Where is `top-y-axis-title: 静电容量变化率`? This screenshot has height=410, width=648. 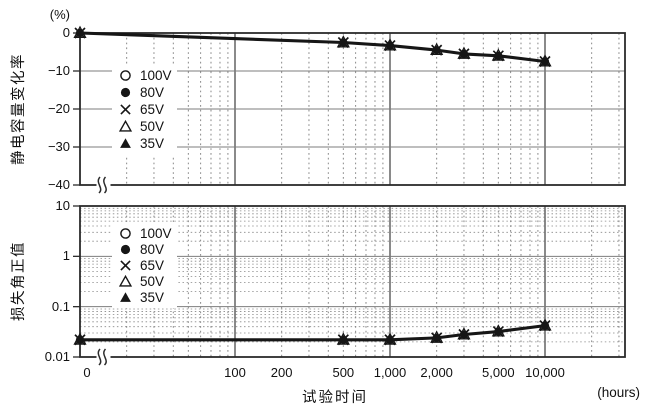
top-y-axis-title: 静电容量变化率 is located at coordinates (19, 109).